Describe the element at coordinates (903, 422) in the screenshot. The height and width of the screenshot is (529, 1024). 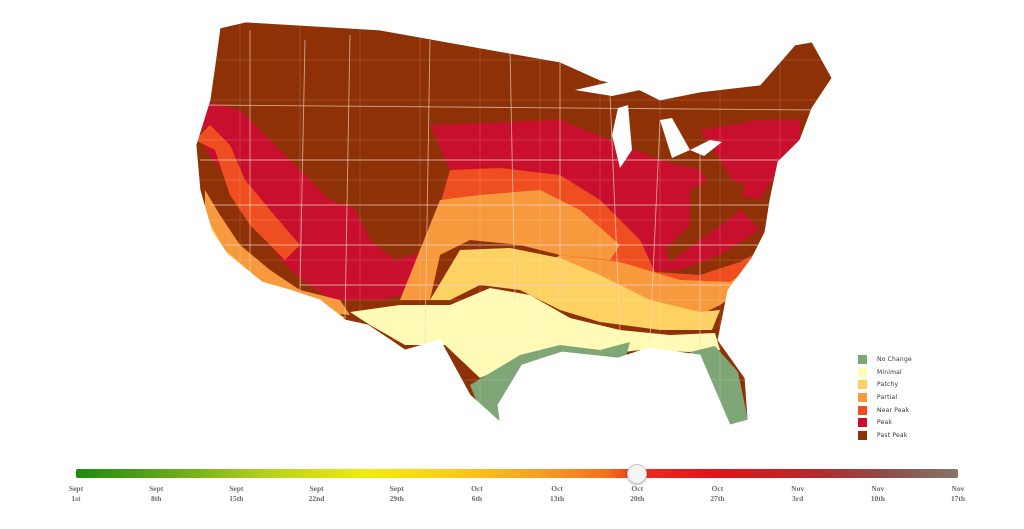
I see `legend-item-peak: Peak` at that location.